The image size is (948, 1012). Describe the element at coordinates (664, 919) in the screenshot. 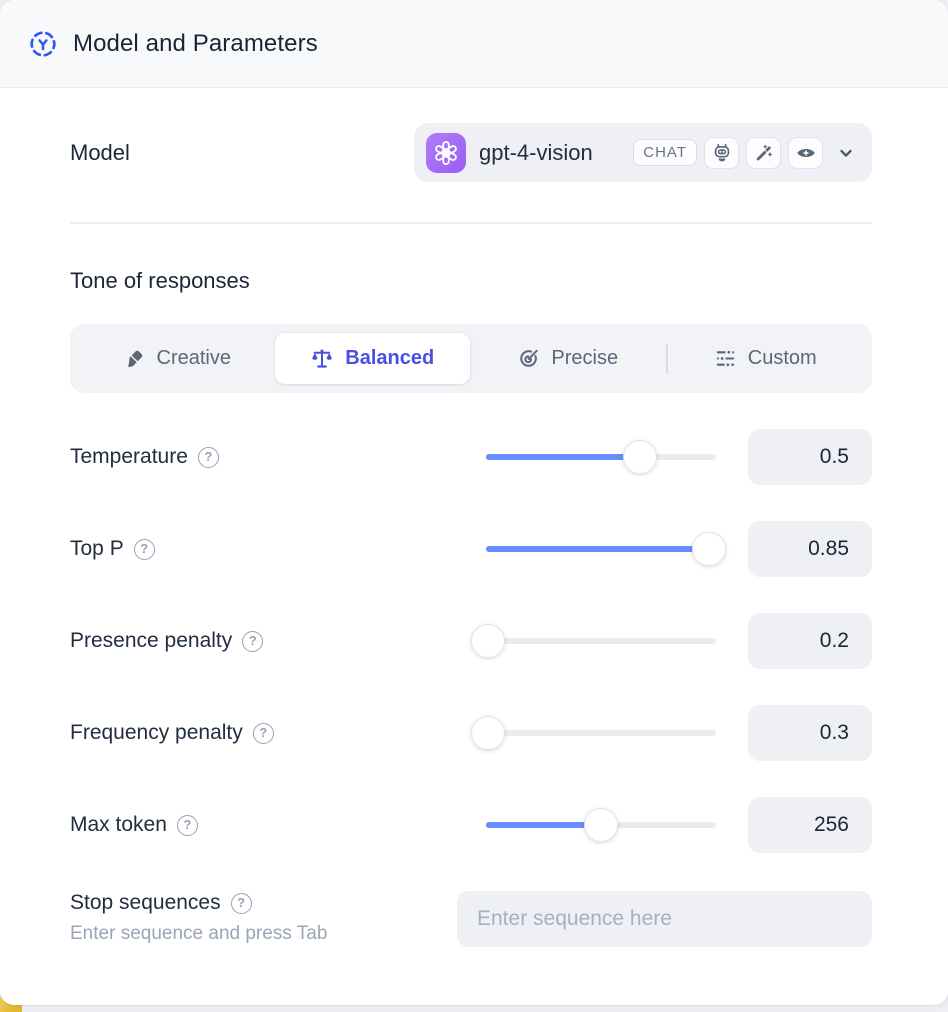

I see `stop-sequence-input` at that location.